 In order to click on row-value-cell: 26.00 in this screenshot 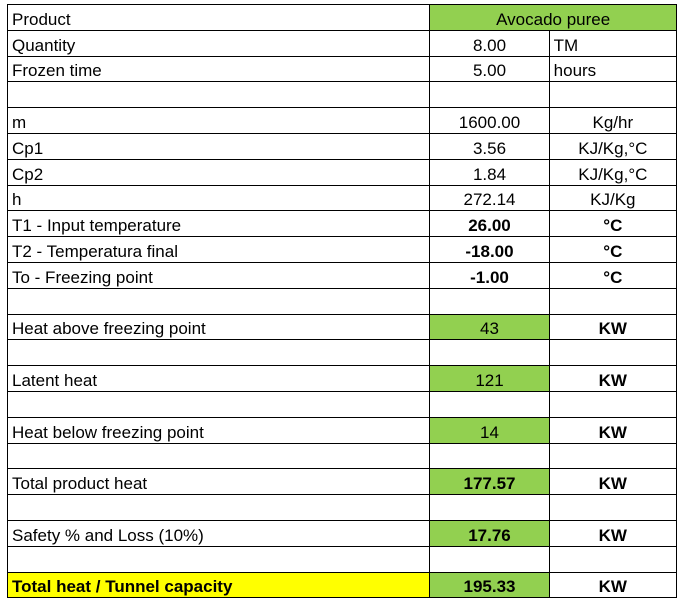, I will do `click(489, 224)`.